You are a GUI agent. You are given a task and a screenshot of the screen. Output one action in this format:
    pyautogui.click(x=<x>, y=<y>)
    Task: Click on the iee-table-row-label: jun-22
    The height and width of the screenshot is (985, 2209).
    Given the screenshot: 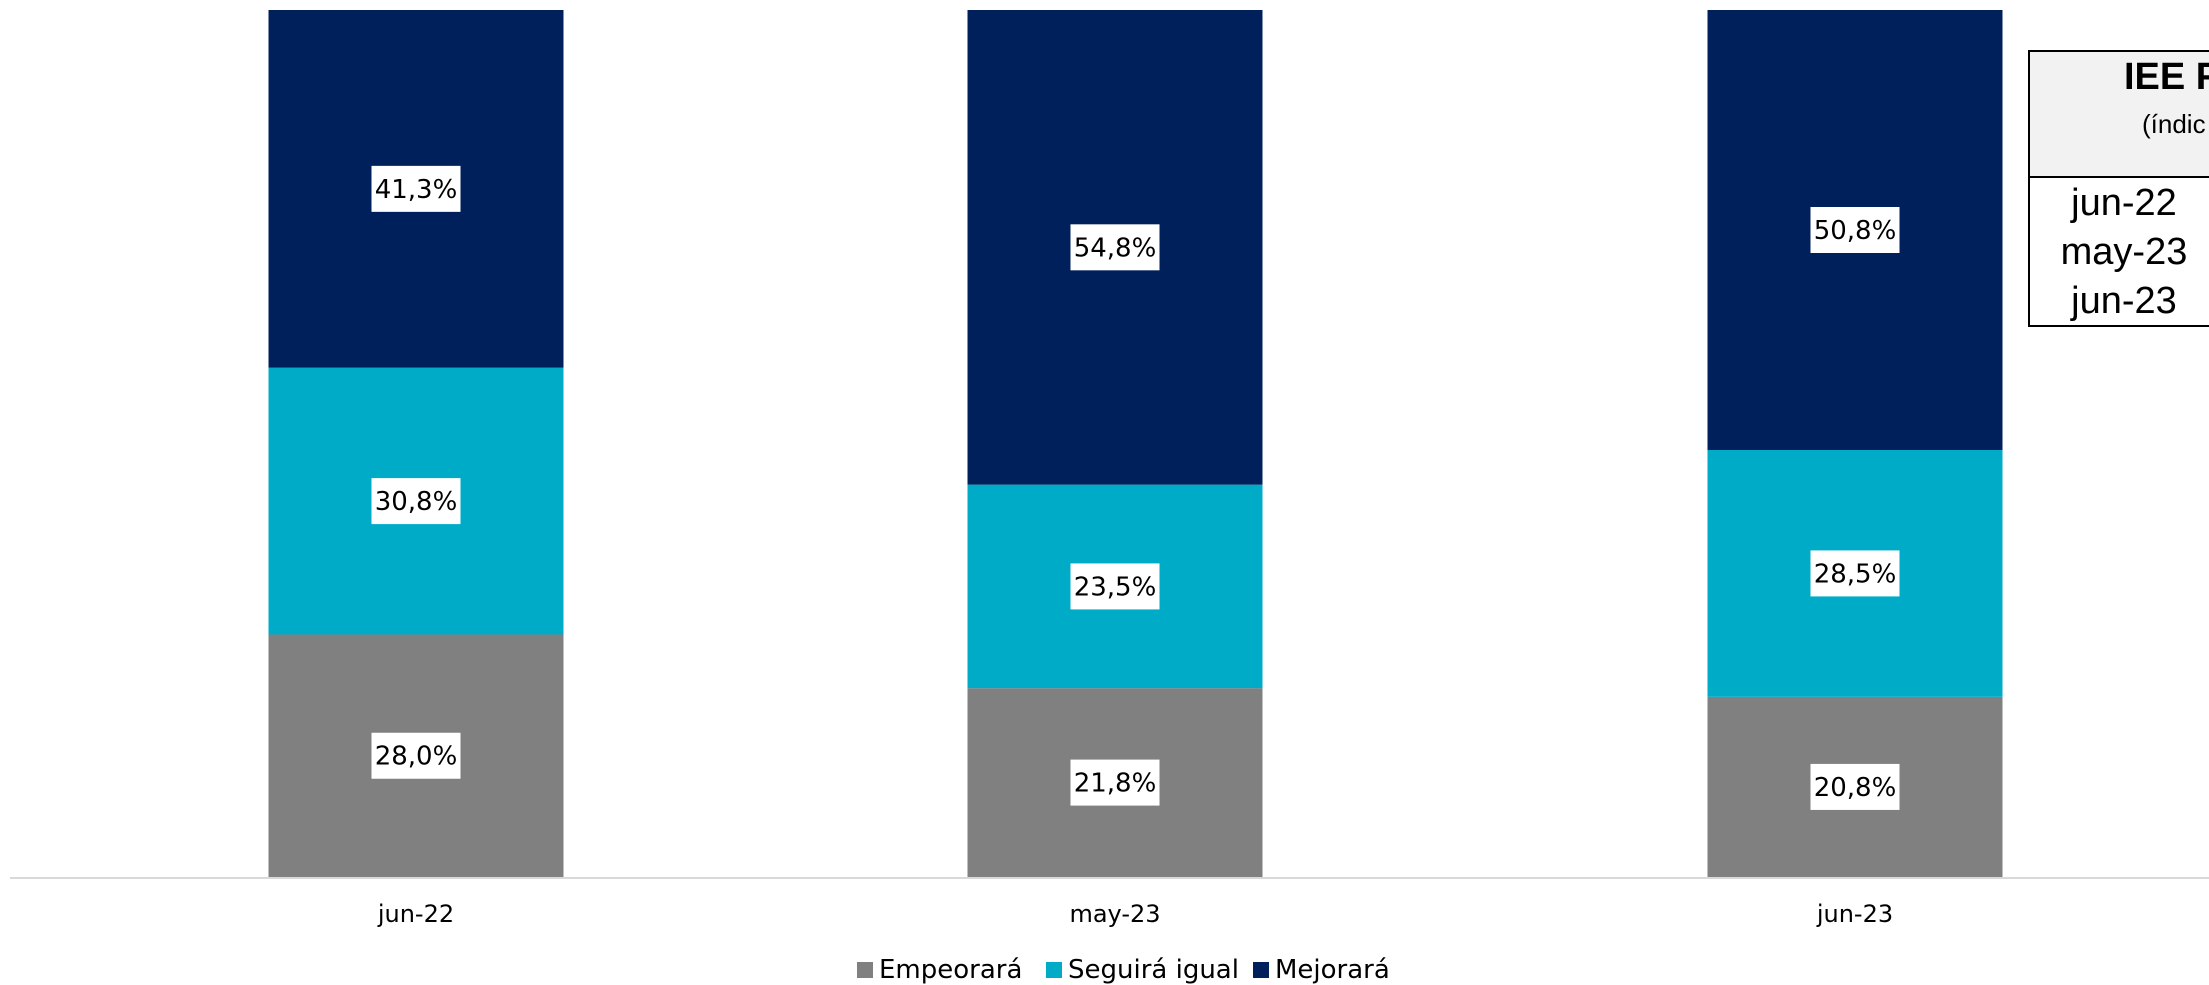 What is the action you would take?
    pyautogui.click(x=2124, y=203)
    